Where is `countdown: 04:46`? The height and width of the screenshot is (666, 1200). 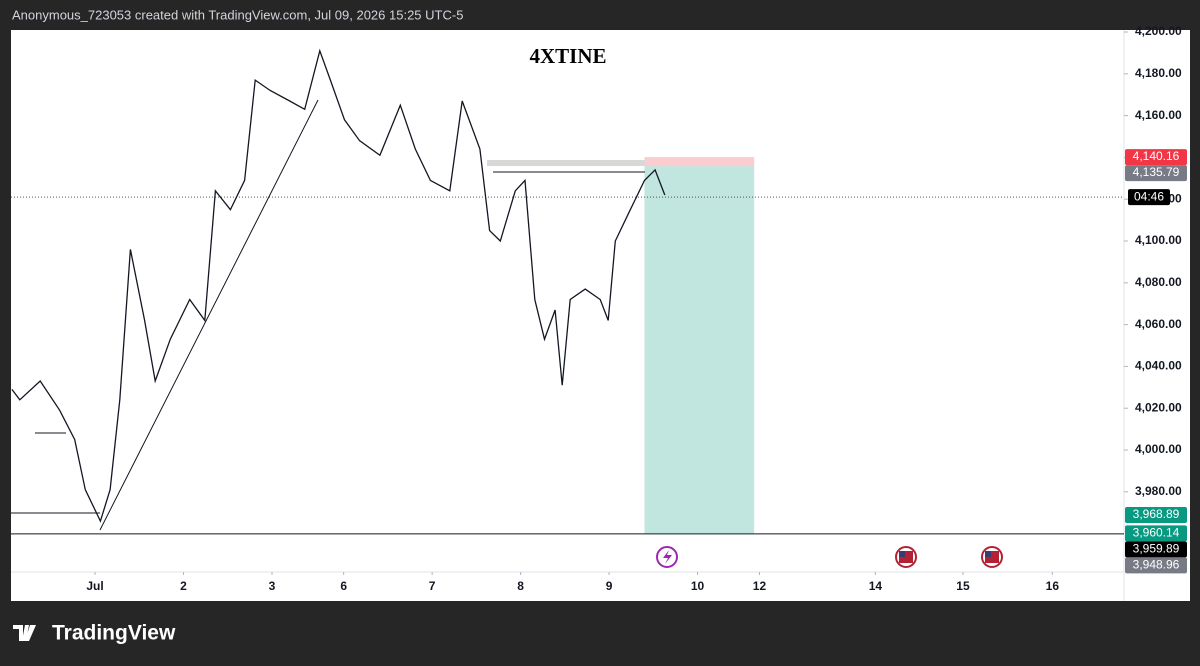
countdown: 04:46 is located at coordinates (1149, 196).